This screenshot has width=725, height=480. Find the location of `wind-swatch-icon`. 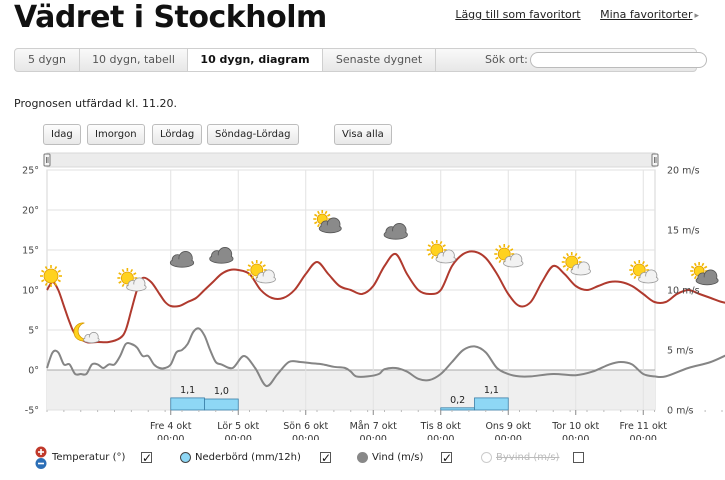

wind-swatch-icon is located at coordinates (362, 457).